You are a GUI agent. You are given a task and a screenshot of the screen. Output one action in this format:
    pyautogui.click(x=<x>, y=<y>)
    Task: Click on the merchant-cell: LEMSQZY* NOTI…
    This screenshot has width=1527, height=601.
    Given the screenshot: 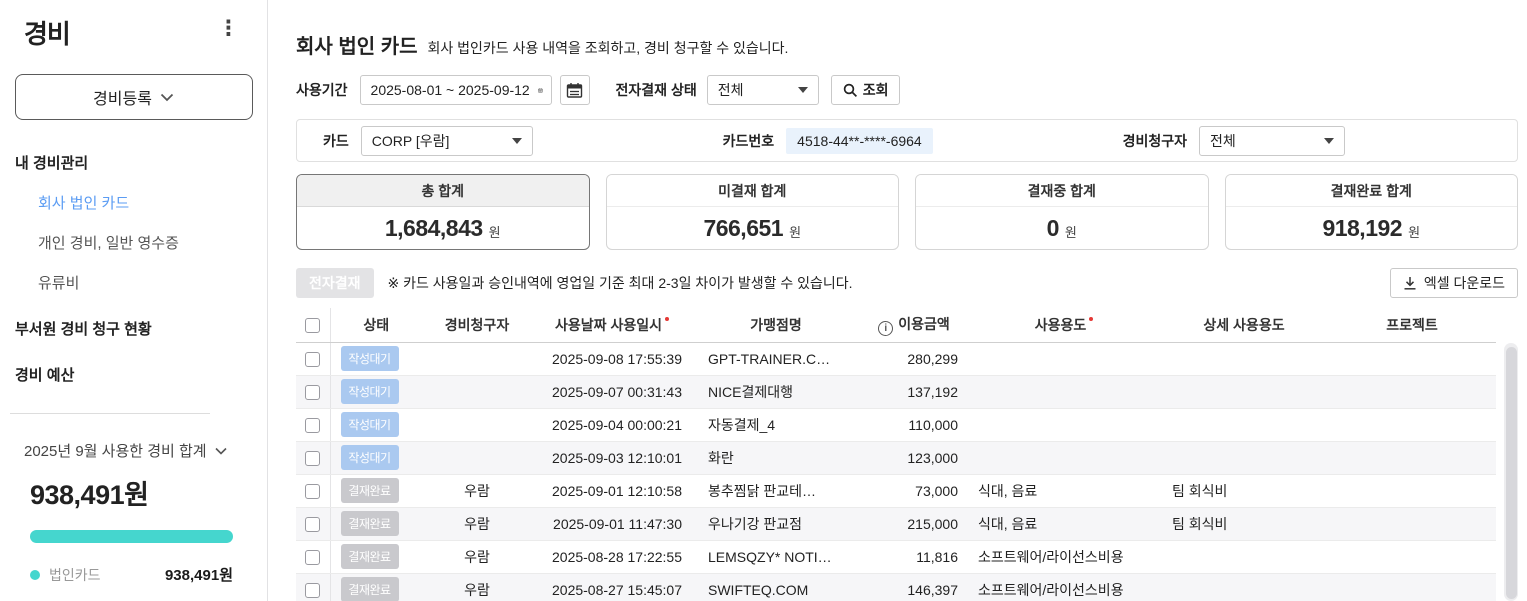 What is the action you would take?
    pyautogui.click(x=776, y=557)
    